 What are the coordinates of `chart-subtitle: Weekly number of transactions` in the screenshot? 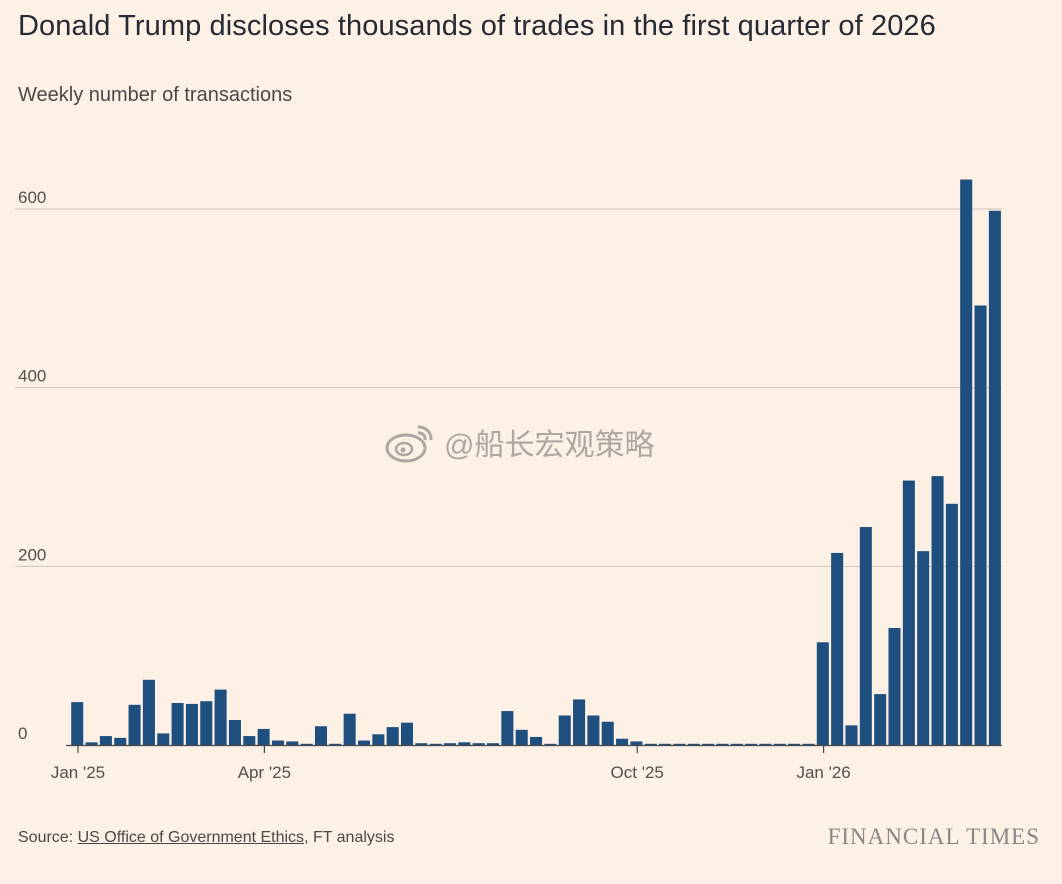 It's located at (155, 95).